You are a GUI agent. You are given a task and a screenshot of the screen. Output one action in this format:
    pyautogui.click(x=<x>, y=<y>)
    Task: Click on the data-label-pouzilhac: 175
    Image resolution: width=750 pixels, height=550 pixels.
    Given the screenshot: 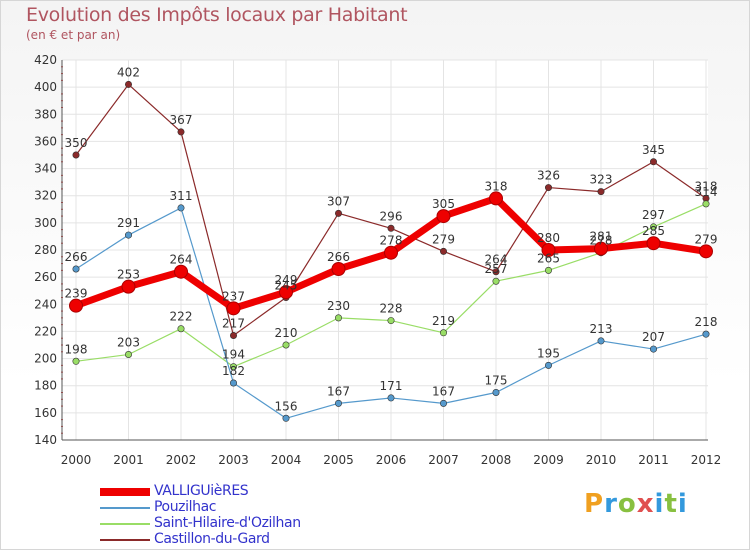 What is the action you would take?
    pyautogui.click(x=496, y=381)
    